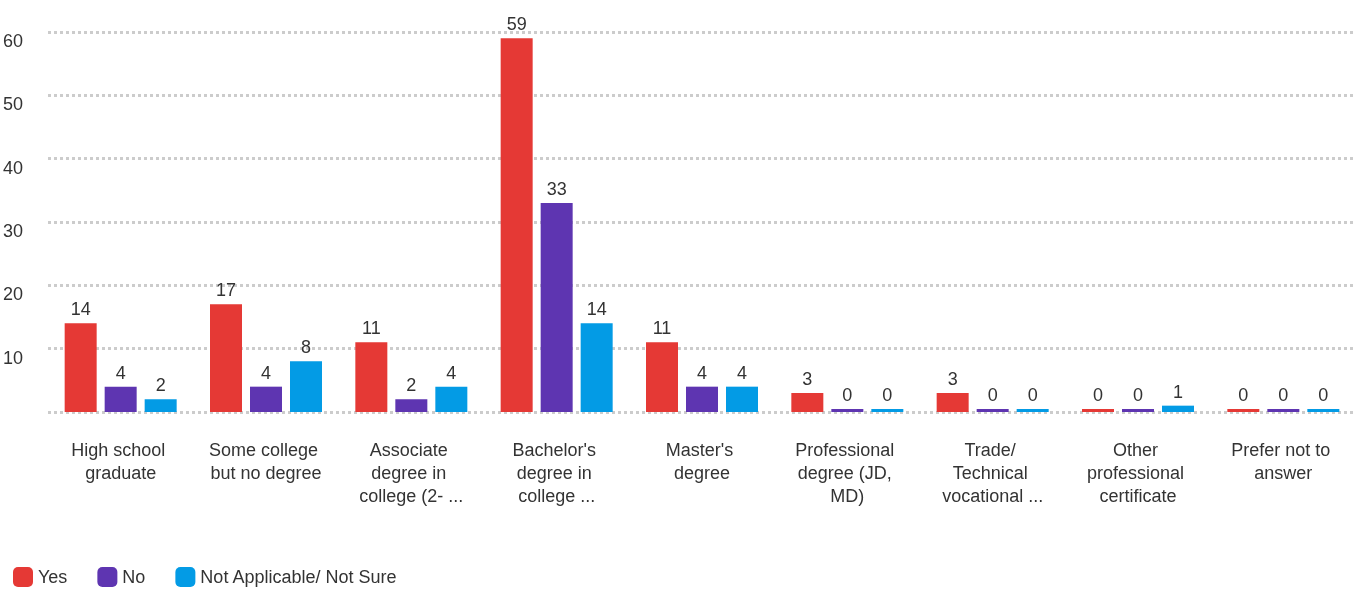 Image resolution: width=1356 pixels, height=594 pixels. I want to click on x-tick-label: Some college but no degree, so click(266, 461).